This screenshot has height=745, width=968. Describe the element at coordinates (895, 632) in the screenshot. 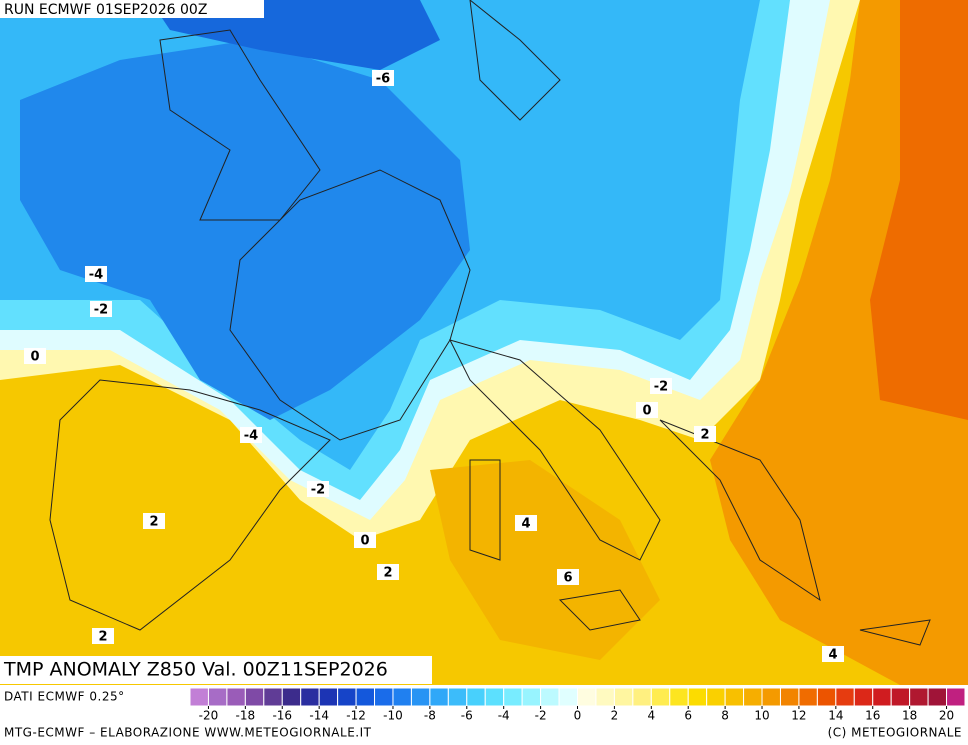

I see `crete-outline` at that location.